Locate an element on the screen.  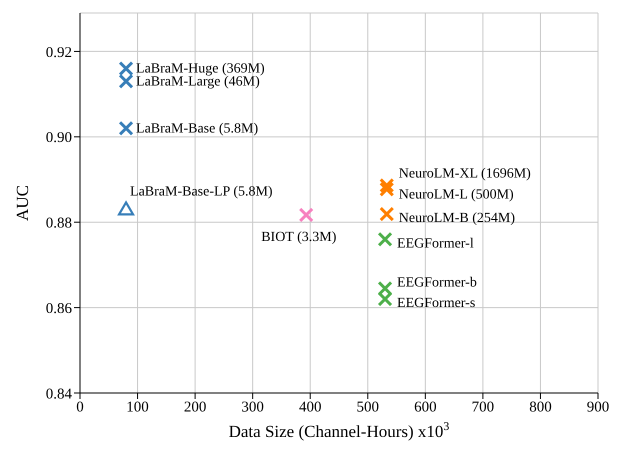
y-tick-label: 0.90 is located at coordinates (59, 138).